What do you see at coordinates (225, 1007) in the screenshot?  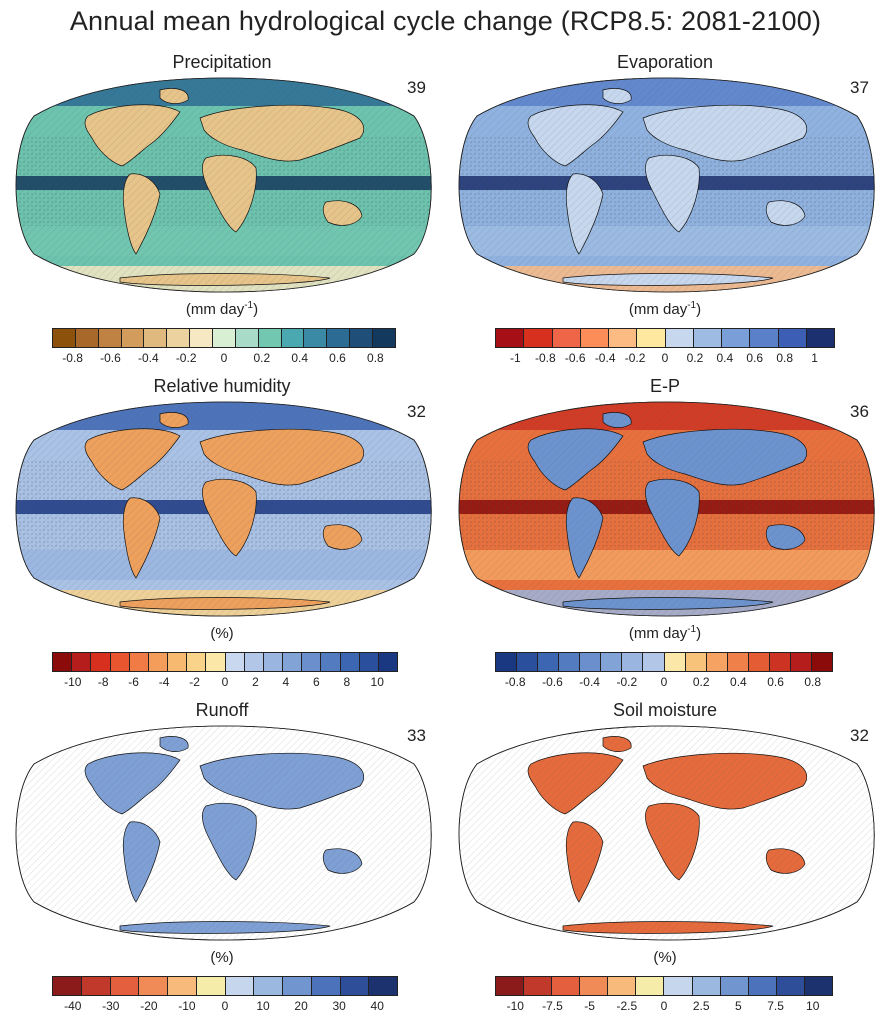 I see `colorbar-ticks: -40 -30 -20 -10 0 10 20 30 40` at bounding box center [225, 1007].